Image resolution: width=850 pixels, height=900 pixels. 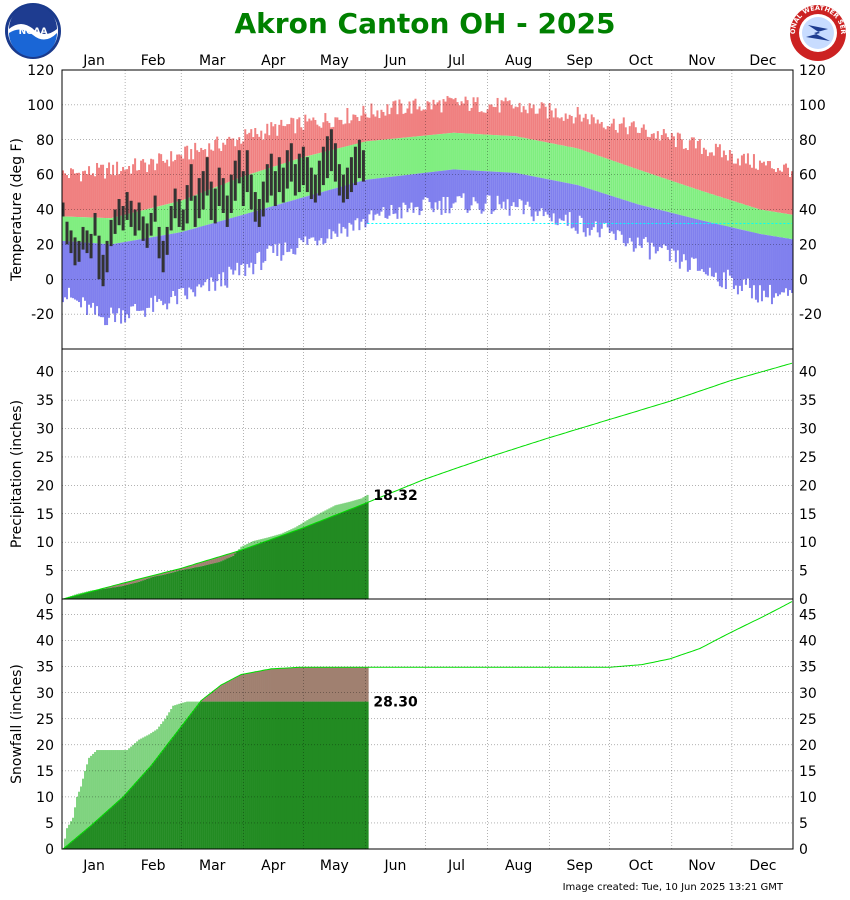 What do you see at coordinates (808, 746) in the screenshot?
I see `y-tick-label-right: 20` at bounding box center [808, 746].